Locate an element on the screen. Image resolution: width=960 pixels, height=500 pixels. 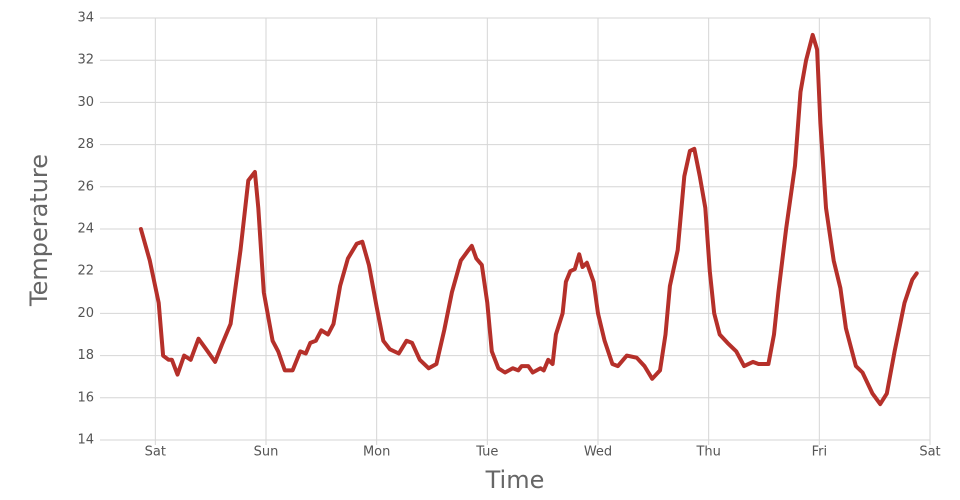
y-tick-label: 20 is located at coordinates (85, 313).